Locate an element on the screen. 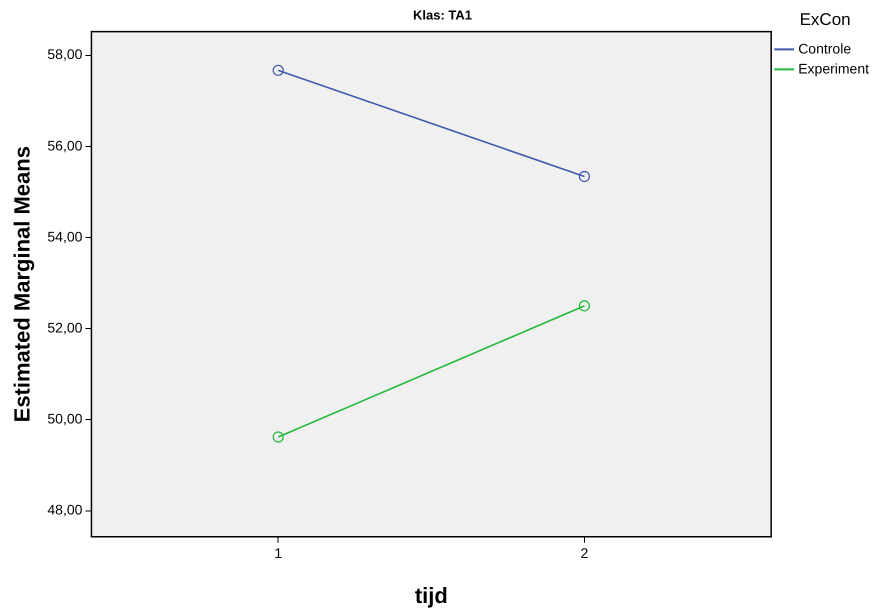 This screenshot has height=616, width=881. legend-title: ExCon is located at coordinates (825, 20).